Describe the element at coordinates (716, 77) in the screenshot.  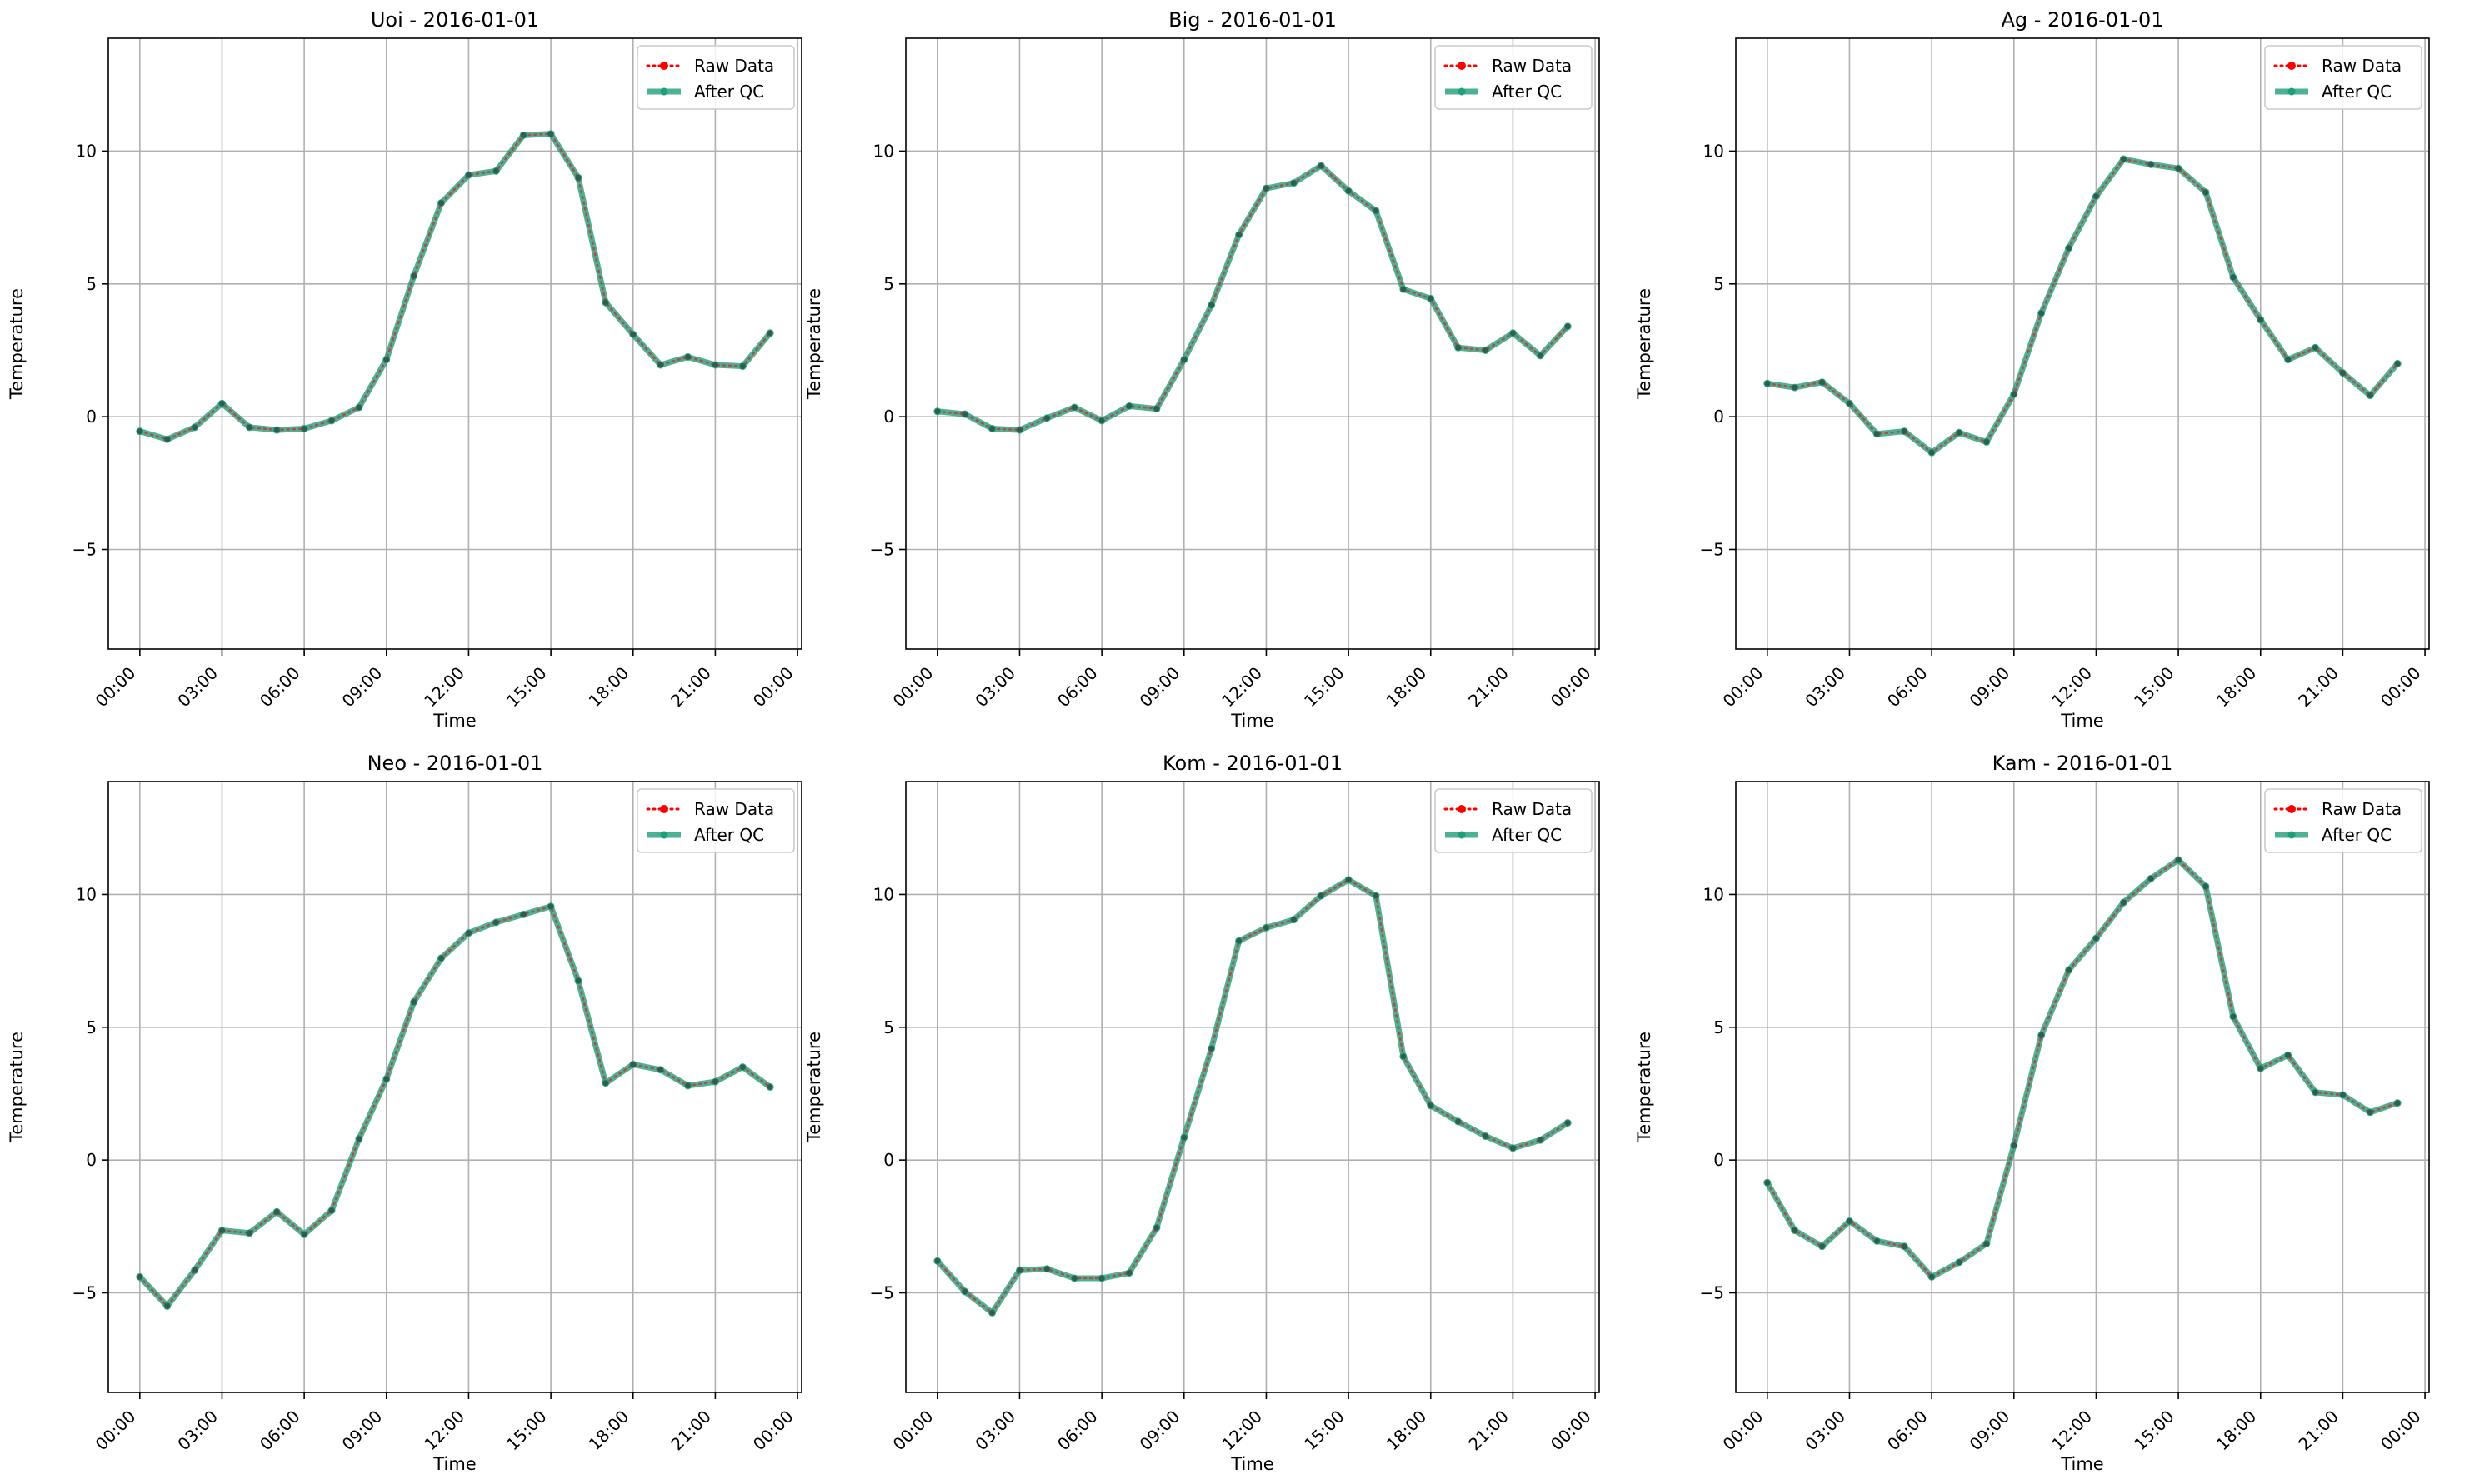
I see `legend: Raw Data After QC` at that location.